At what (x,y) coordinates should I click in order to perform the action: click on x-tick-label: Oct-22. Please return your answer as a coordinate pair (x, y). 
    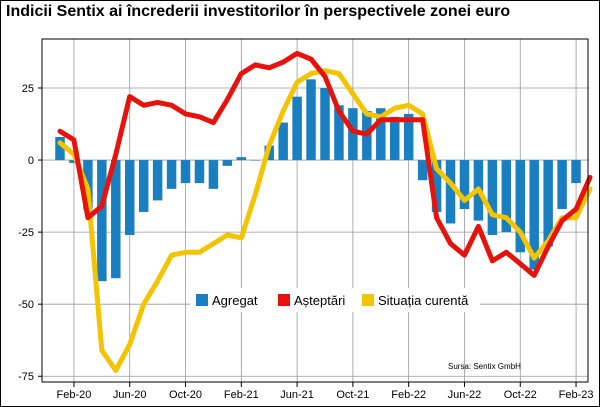
    Looking at the image, I should click on (520, 395).